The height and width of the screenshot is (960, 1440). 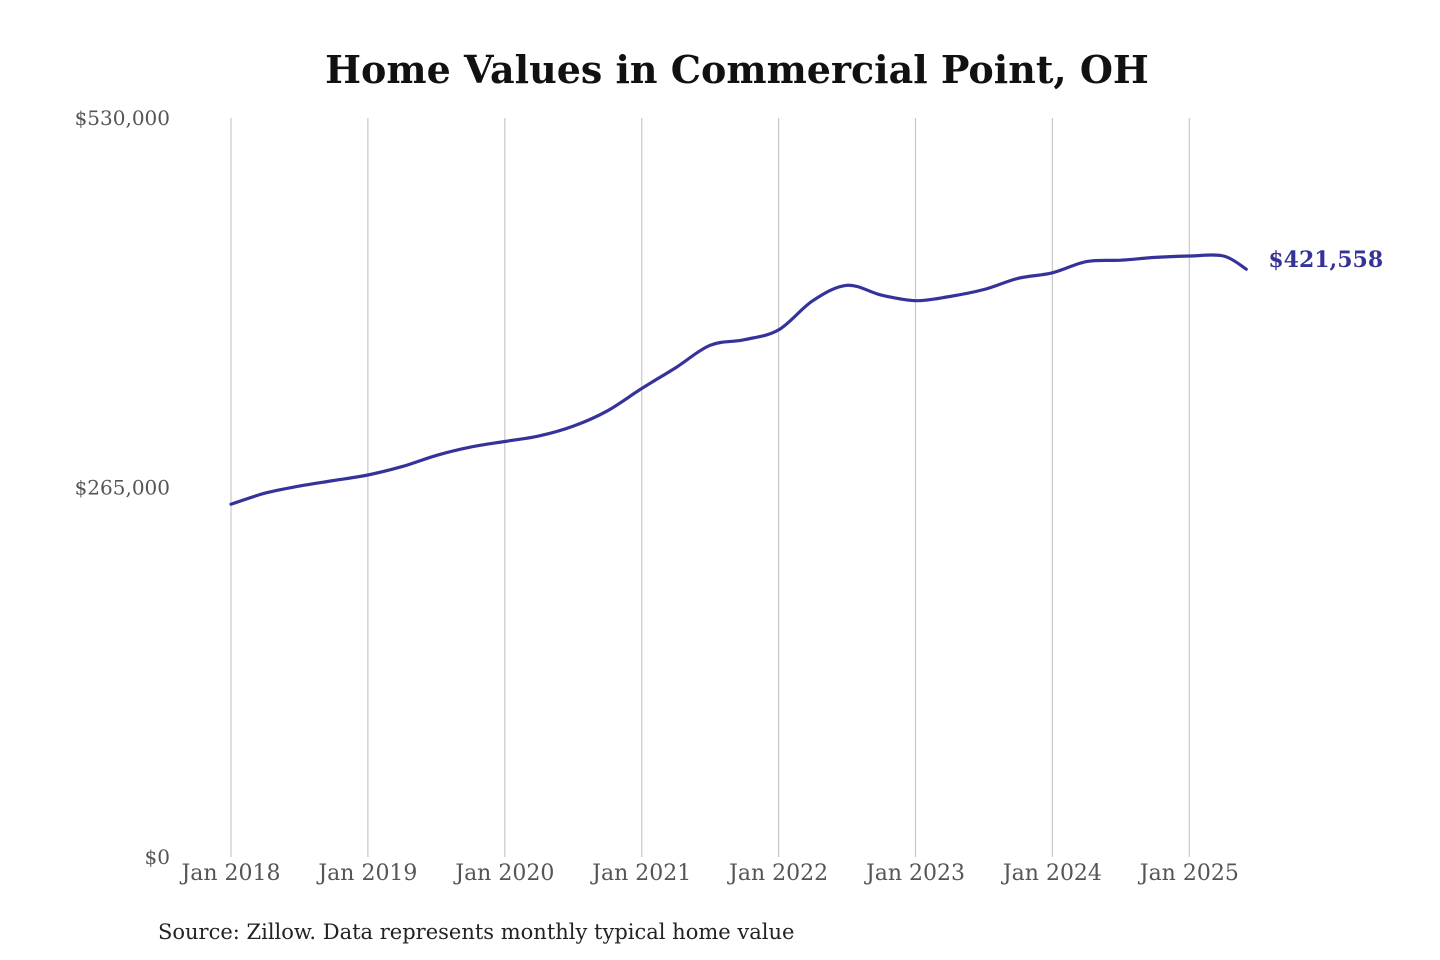 What do you see at coordinates (914, 873) in the screenshot?
I see `x-tick-label: Jan 2023` at bounding box center [914, 873].